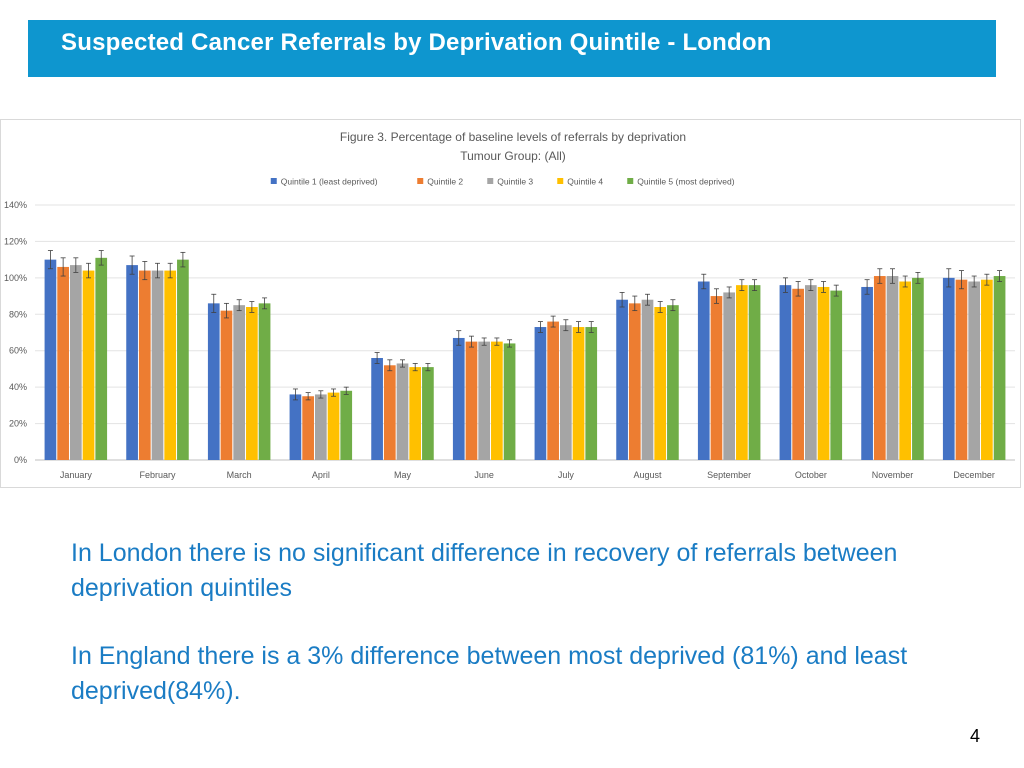  I want to click on x-tick-label: May, so click(403, 475).